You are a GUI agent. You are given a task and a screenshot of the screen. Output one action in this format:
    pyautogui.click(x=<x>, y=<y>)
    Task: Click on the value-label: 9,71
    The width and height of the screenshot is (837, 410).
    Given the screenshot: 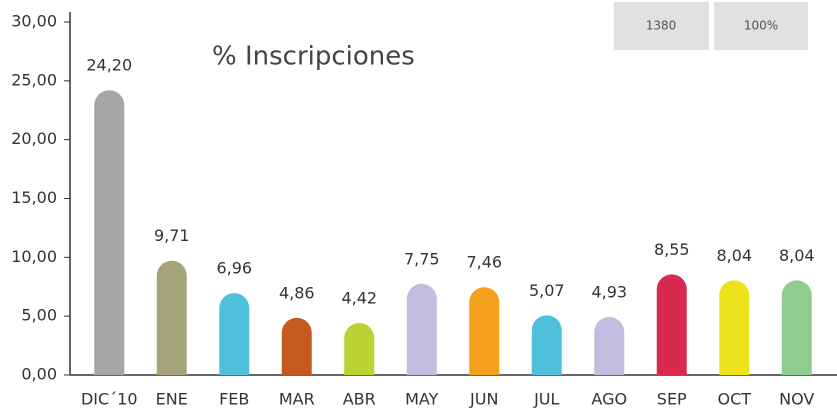 What is the action you would take?
    pyautogui.click(x=172, y=235)
    